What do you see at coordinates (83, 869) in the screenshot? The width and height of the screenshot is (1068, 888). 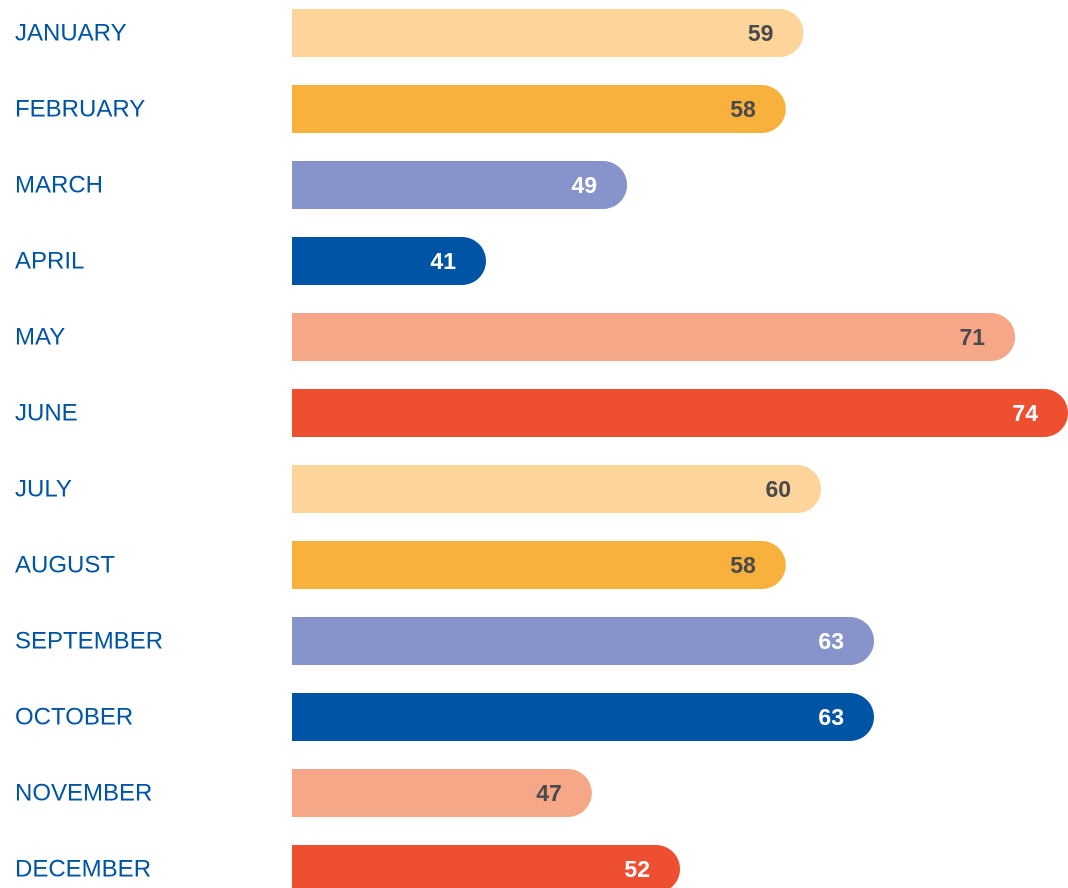 I see `category-label: DECEMBER` at bounding box center [83, 869].